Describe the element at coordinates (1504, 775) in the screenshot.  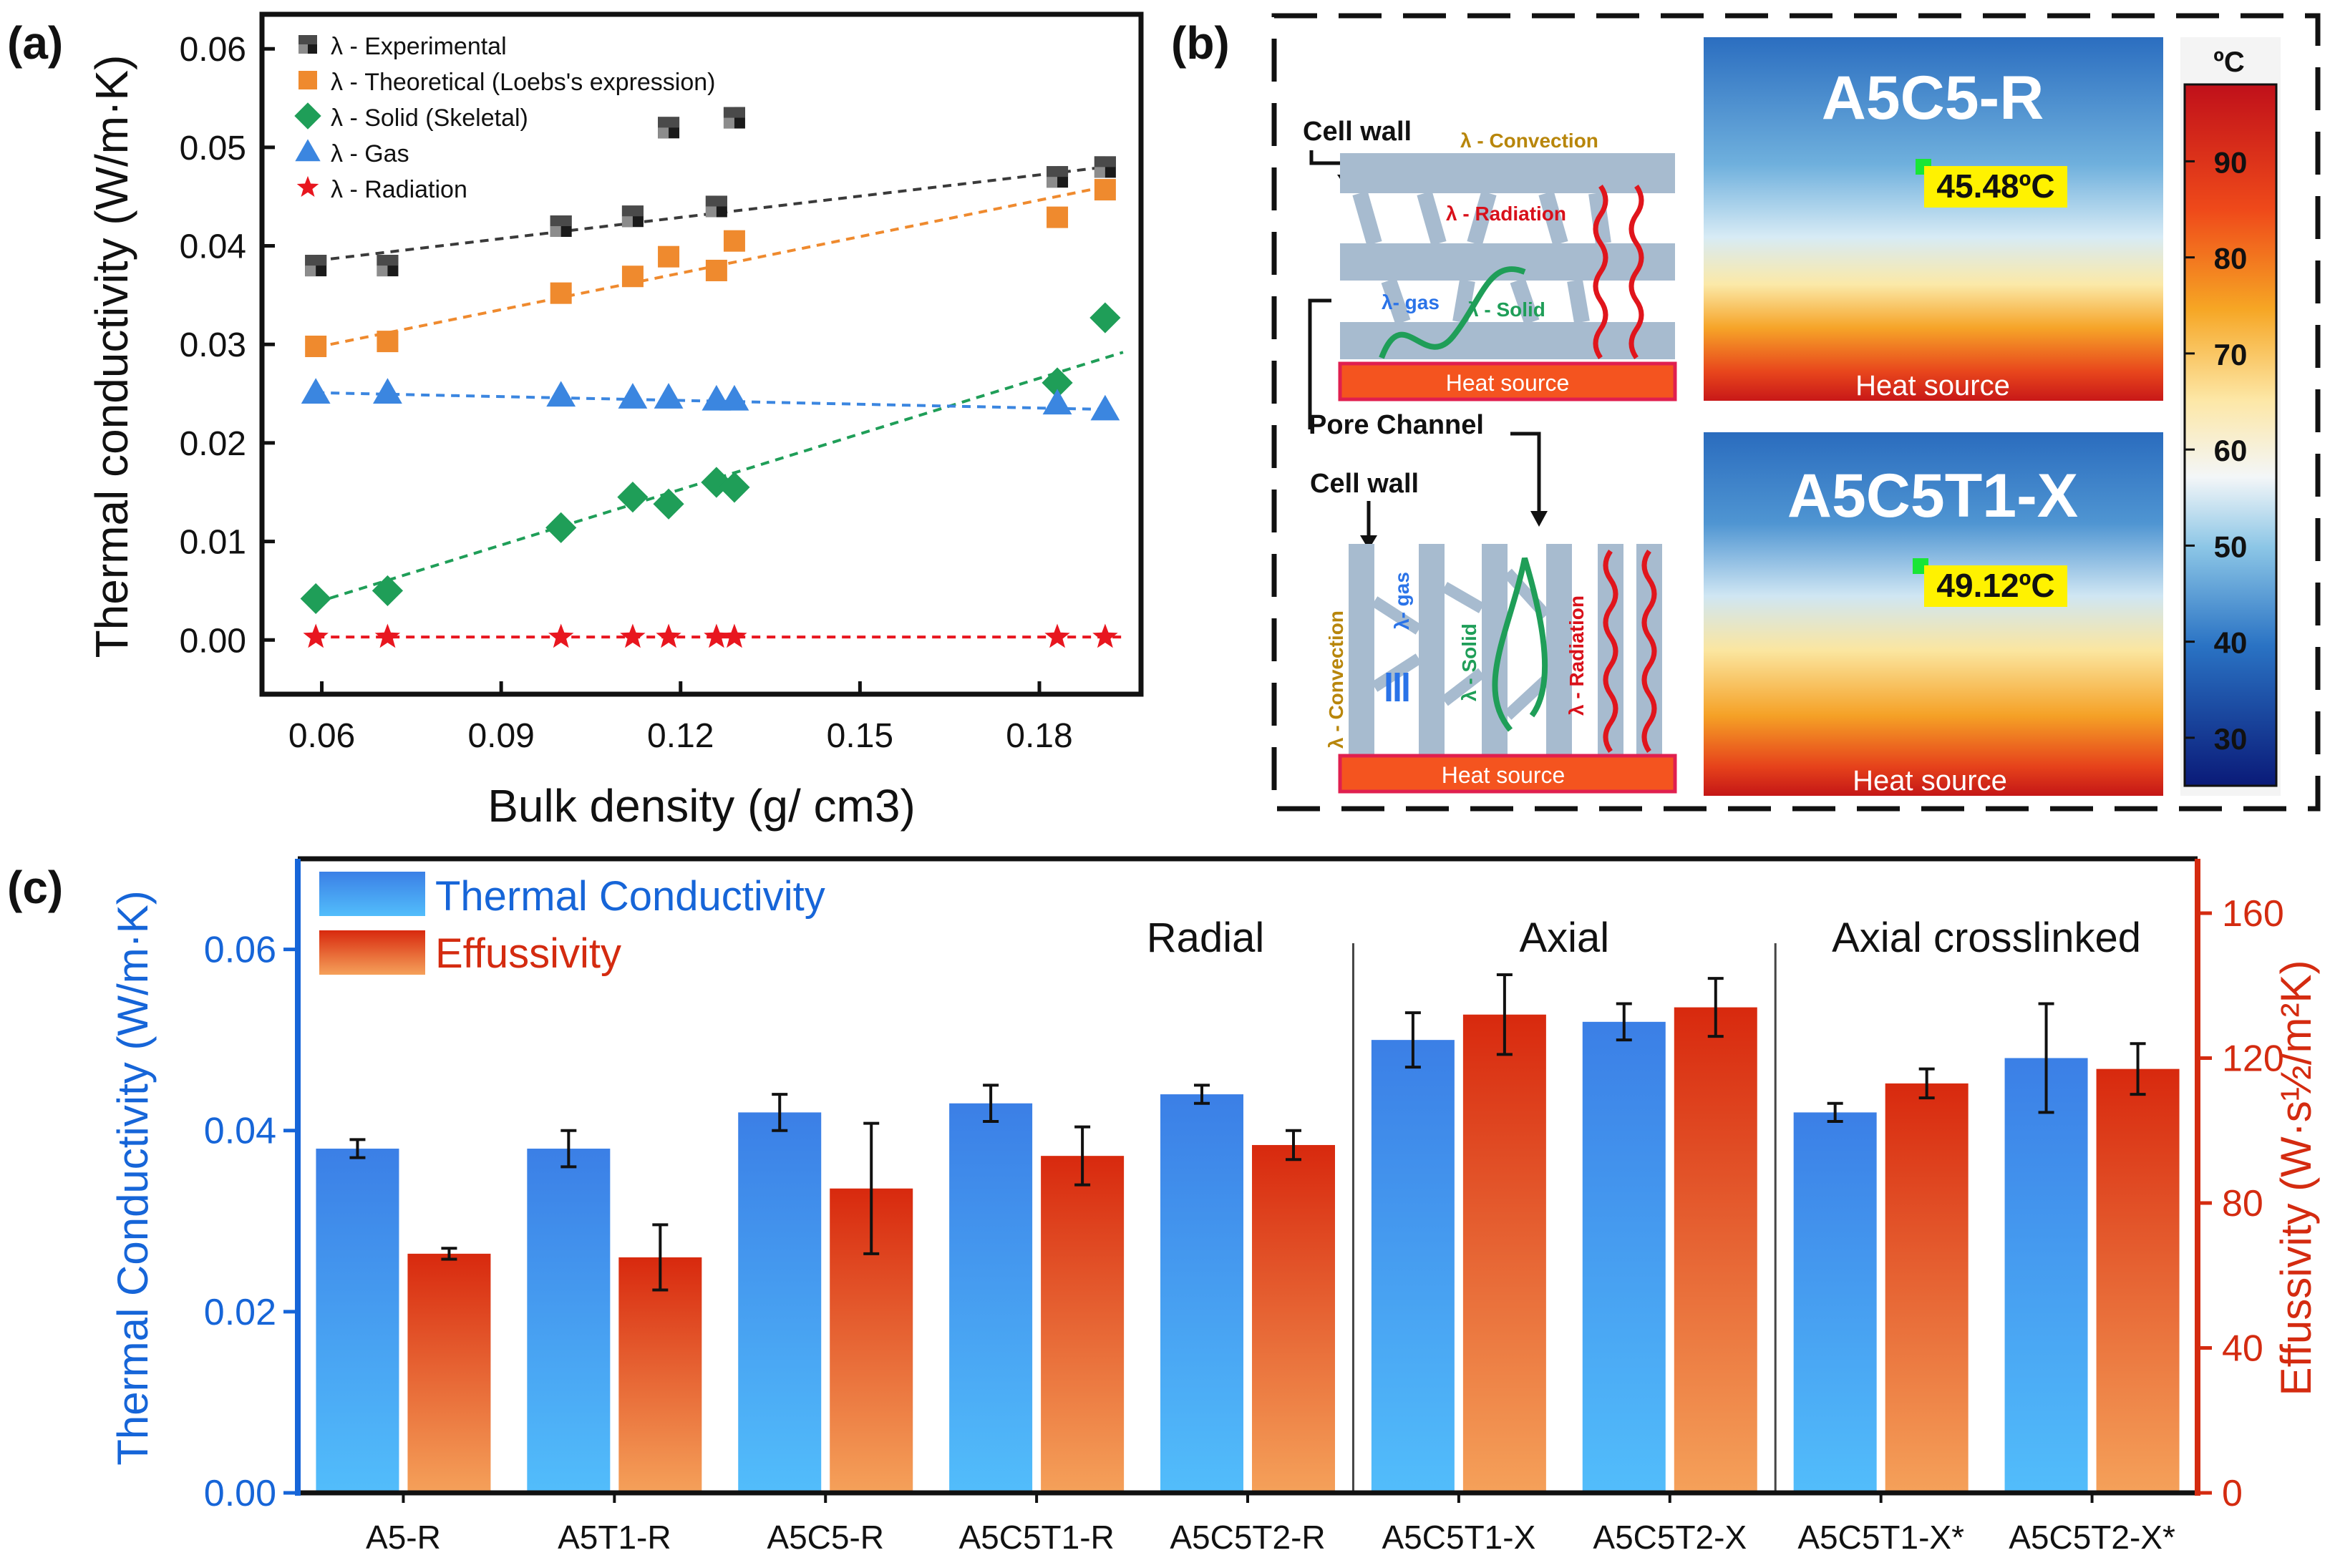
I see `heat-source-label-bottom: Heat source` at that location.